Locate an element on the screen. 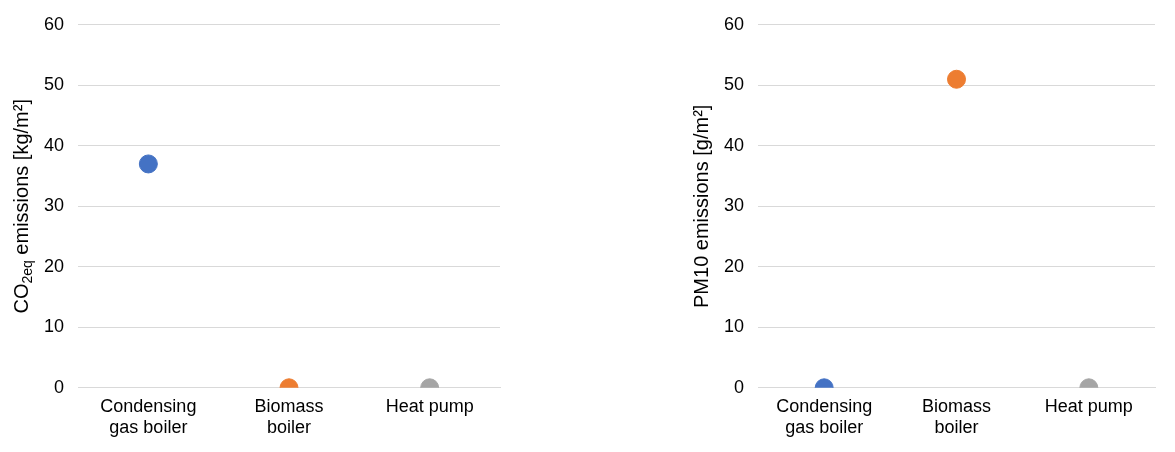  y-axis-title: PM10 emissions [g/m²] is located at coordinates (700, 206).